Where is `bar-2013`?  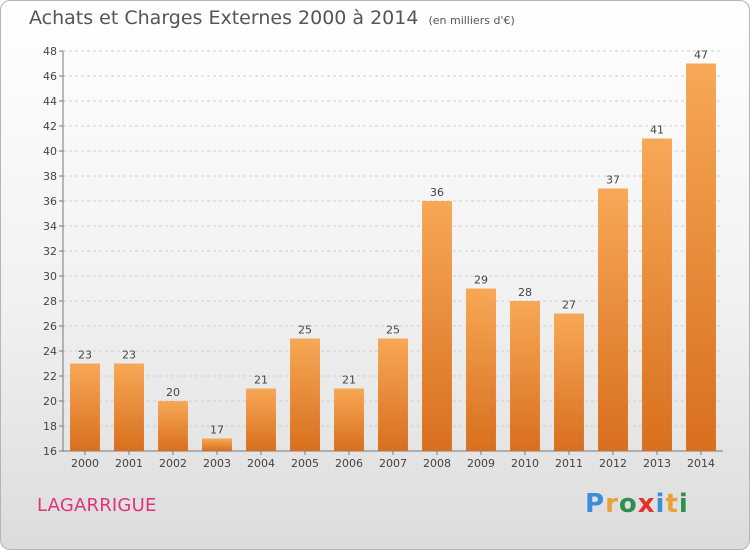 bar-2013 is located at coordinates (657, 294).